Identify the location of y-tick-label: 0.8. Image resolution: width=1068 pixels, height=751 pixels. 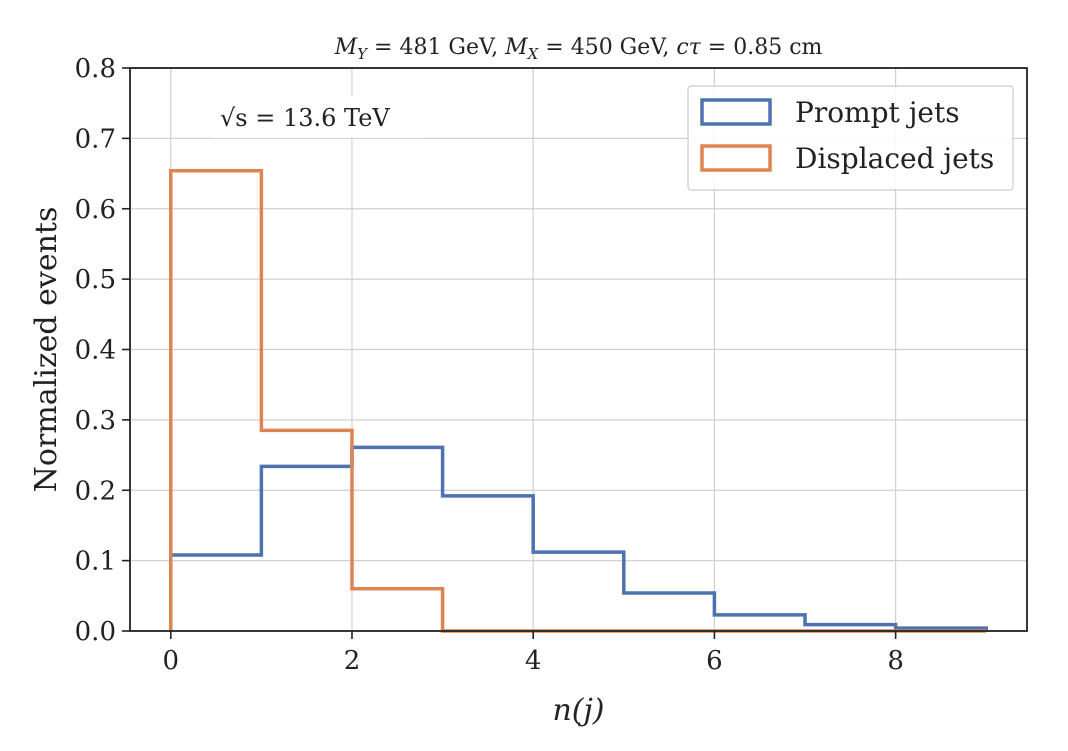
(95, 69).